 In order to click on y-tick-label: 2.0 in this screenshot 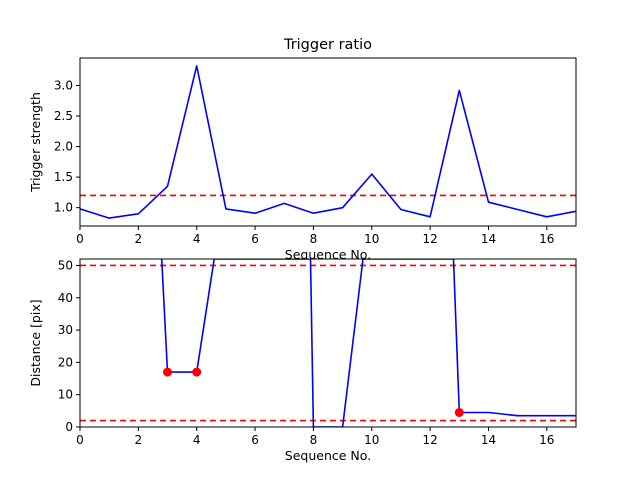, I will do `click(63, 147)`.